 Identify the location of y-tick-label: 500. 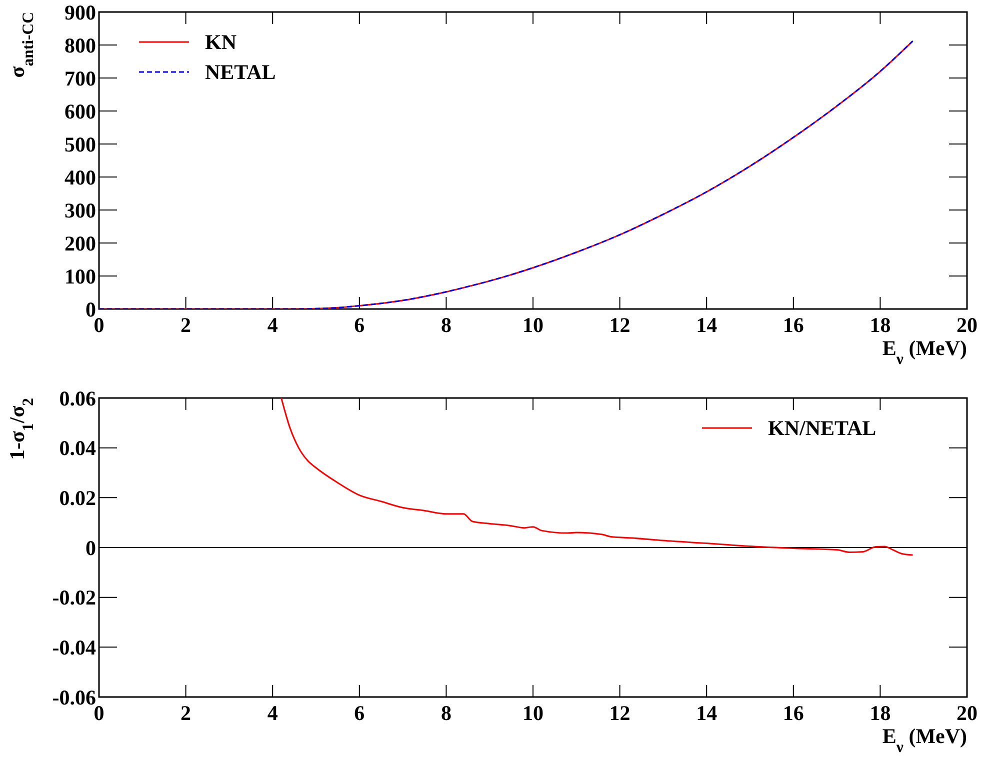
(80, 144).